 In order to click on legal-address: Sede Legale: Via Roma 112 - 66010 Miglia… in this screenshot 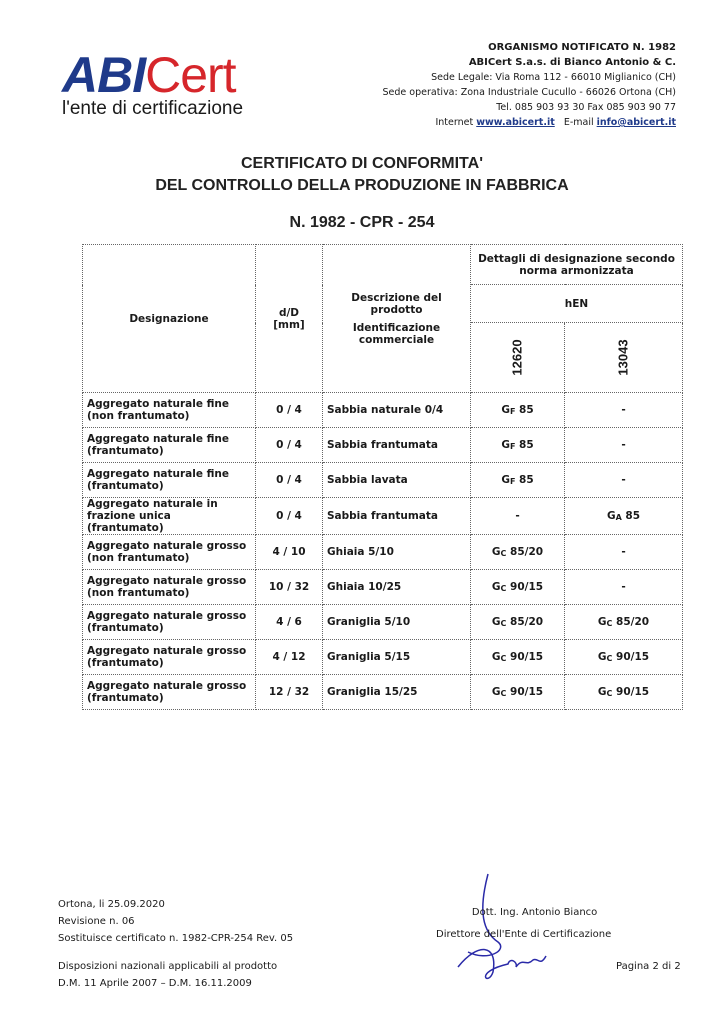, I will do `click(553, 77)`.